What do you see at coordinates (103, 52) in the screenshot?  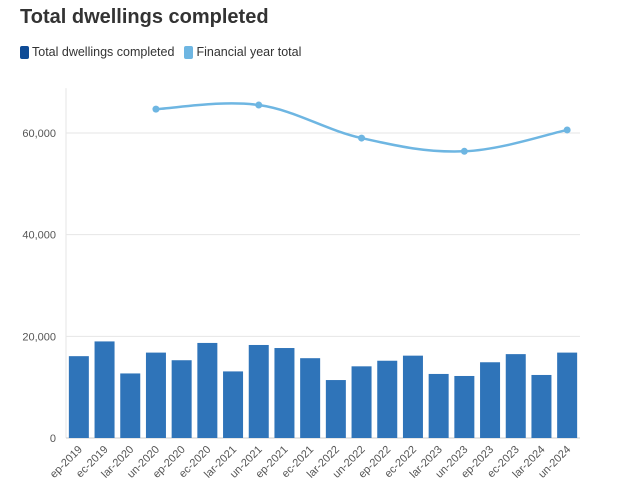 I see `legend-label-dwellings: Total dwellings completed` at bounding box center [103, 52].